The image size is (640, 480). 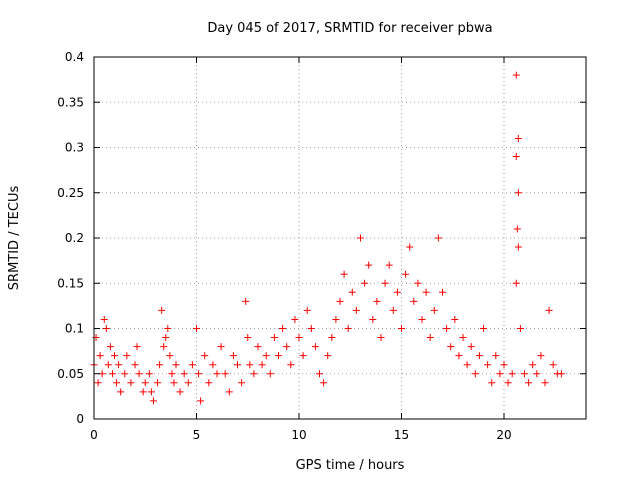 I want to click on x-axis-label: GPS time / hours, so click(x=350, y=465).